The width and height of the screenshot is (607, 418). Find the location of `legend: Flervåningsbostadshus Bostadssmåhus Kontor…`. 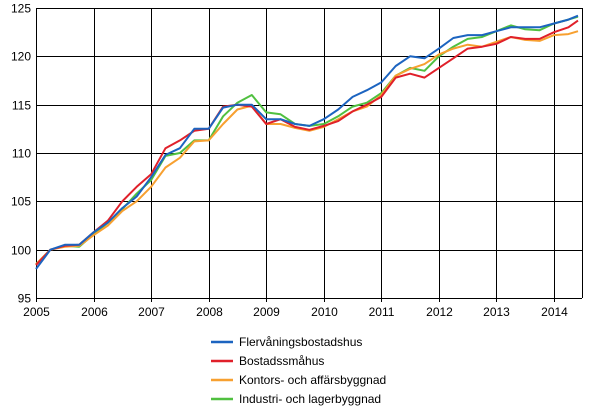

legend: Flervåningsbostadshus Bostadssmåhus Kontor… is located at coordinates (298, 370).